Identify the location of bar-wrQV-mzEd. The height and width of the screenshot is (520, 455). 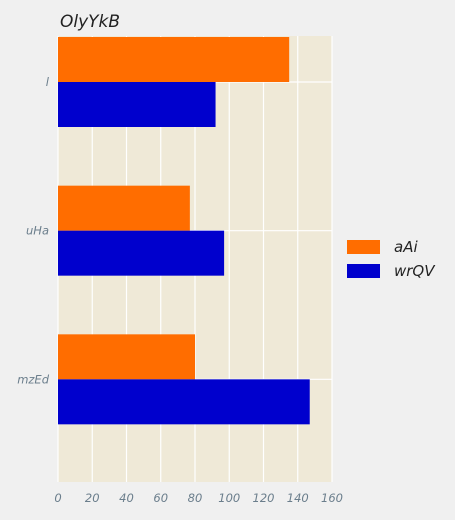
(184, 402).